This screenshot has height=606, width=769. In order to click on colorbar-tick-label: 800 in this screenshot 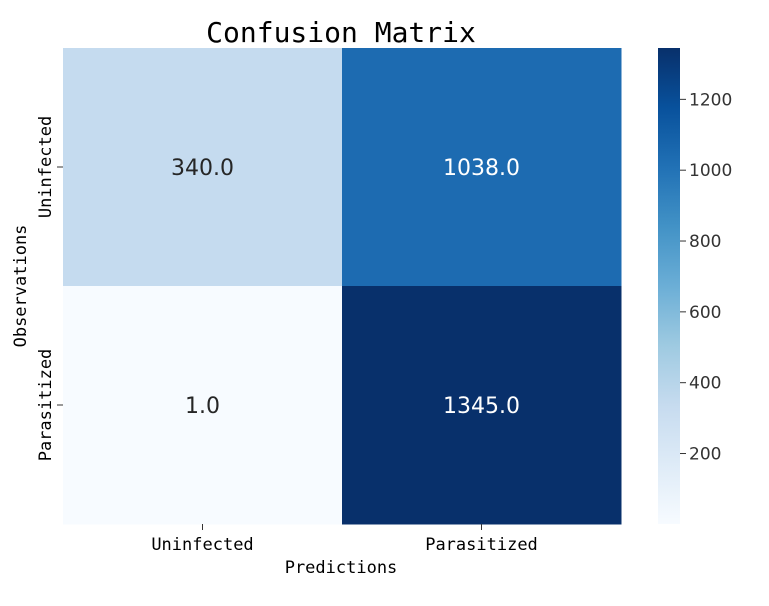, I will do `click(705, 242)`.